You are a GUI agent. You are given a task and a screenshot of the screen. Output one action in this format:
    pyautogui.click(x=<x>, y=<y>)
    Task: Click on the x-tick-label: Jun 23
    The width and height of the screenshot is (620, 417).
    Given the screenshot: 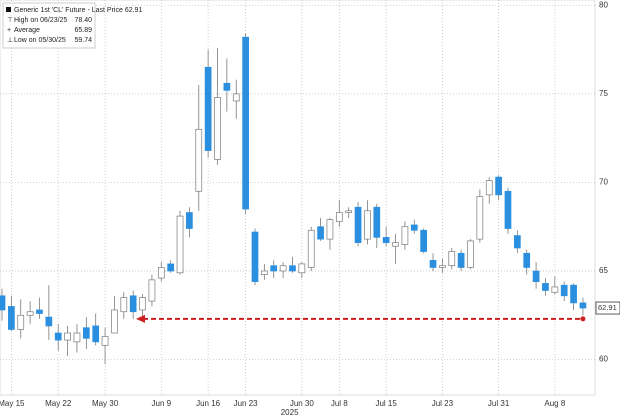 What is the action you would take?
    pyautogui.click(x=246, y=403)
    